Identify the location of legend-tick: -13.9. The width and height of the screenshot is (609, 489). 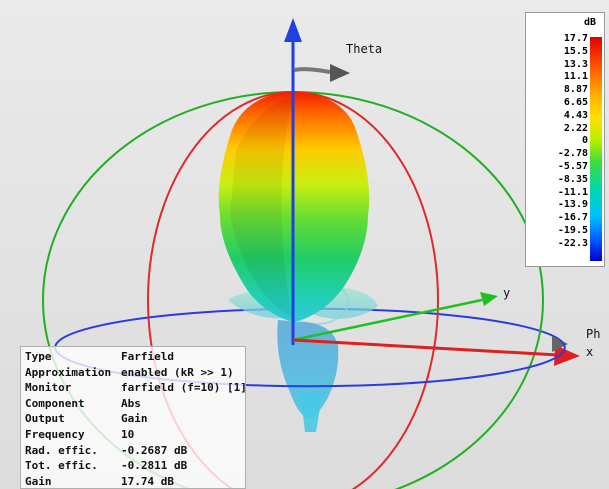
(572, 205).